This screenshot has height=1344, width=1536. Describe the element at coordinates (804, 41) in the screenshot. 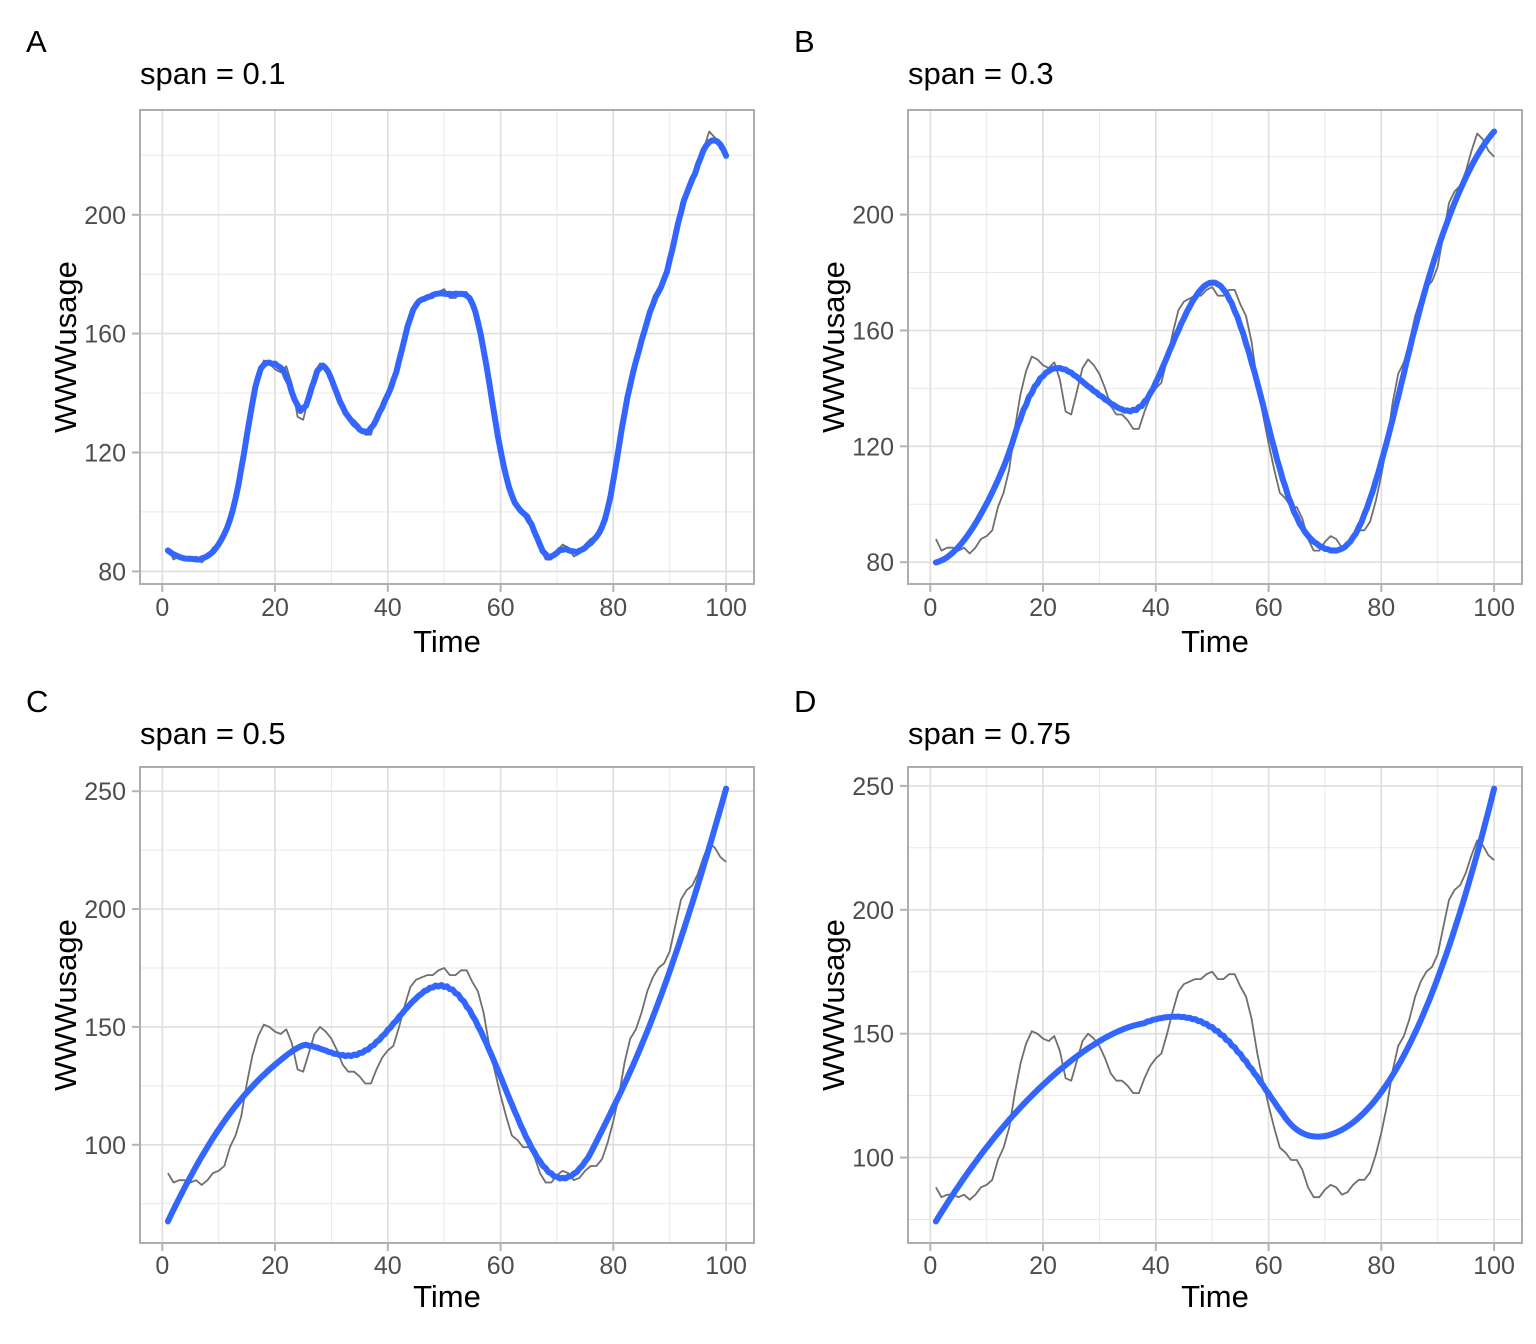

I see `panel-b-tag: B` at that location.